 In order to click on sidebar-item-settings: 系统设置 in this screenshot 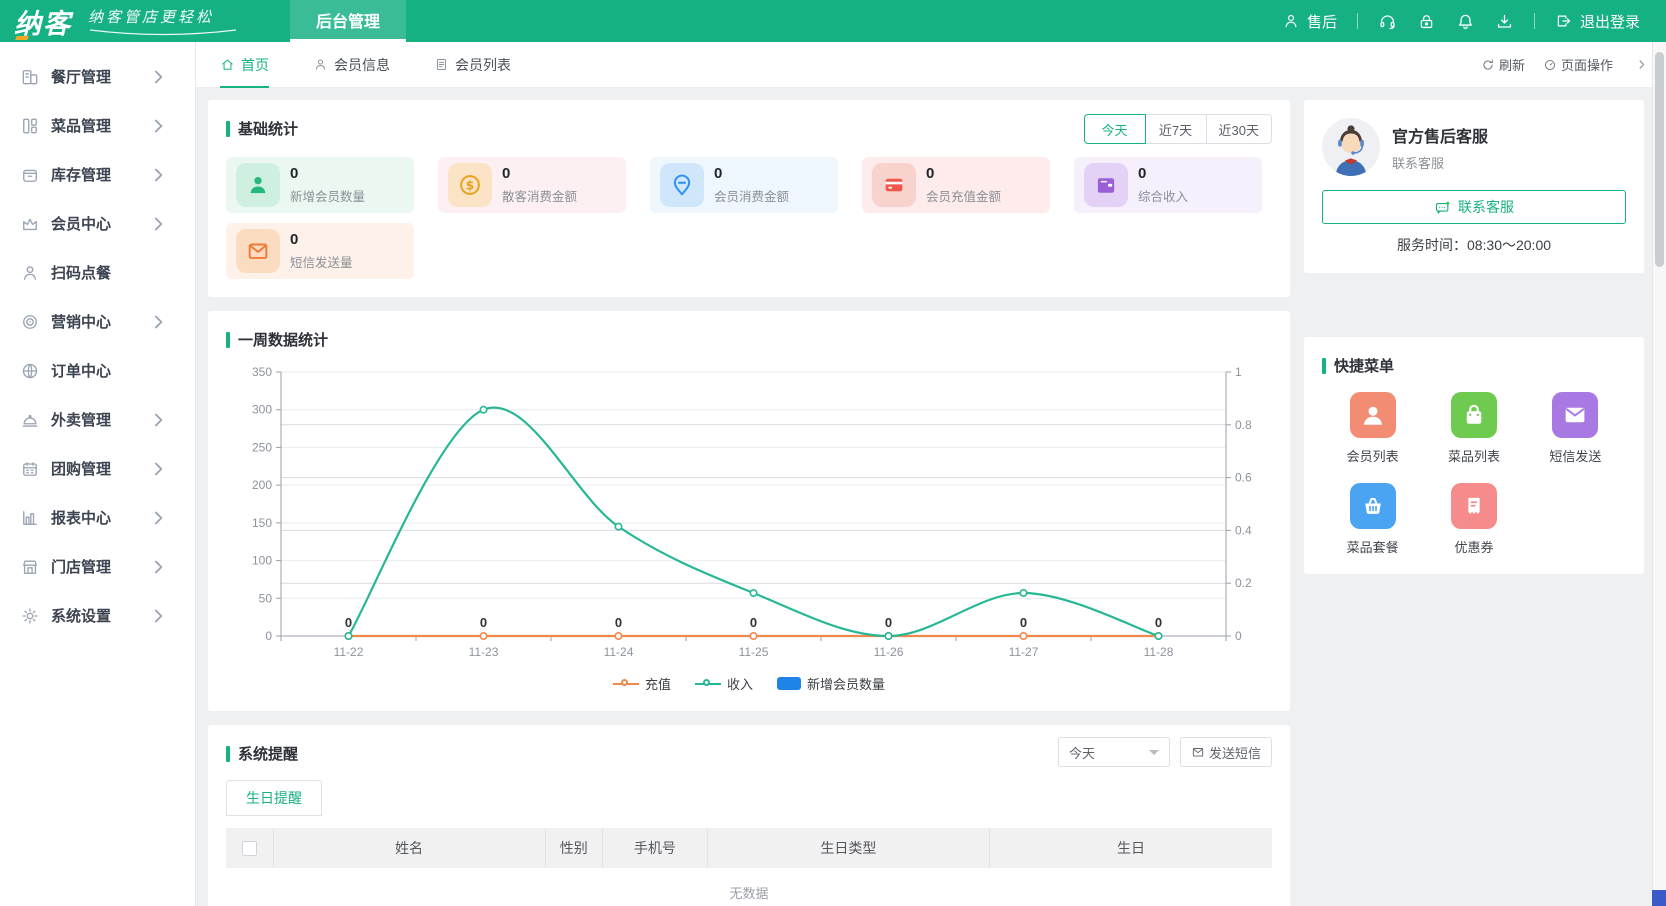, I will do `click(97, 615)`.